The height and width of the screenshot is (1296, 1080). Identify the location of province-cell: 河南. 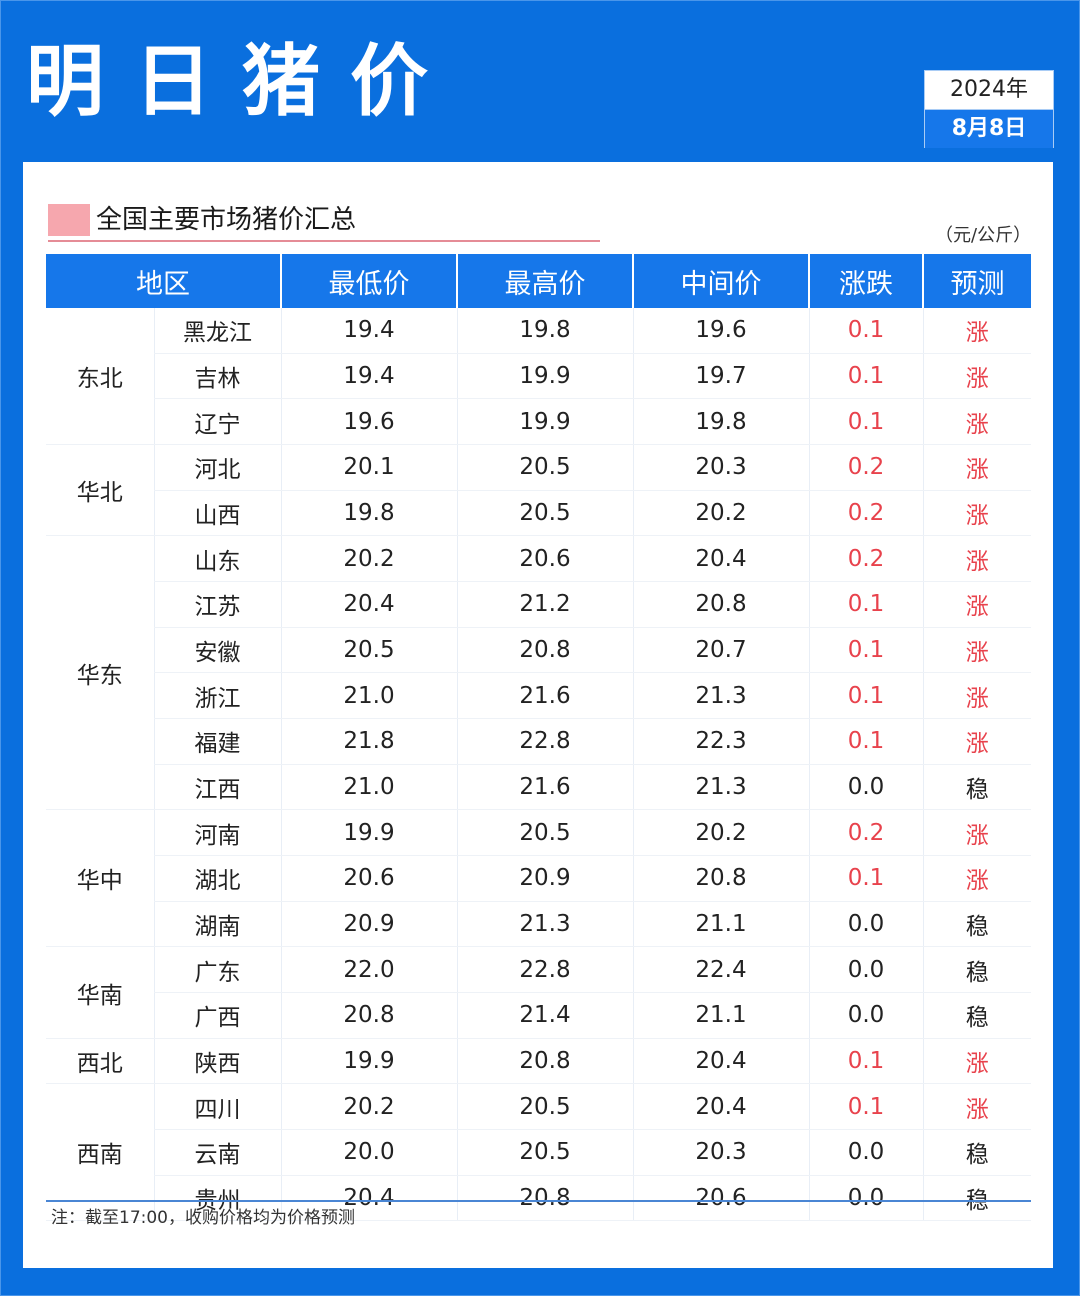
(217, 833).